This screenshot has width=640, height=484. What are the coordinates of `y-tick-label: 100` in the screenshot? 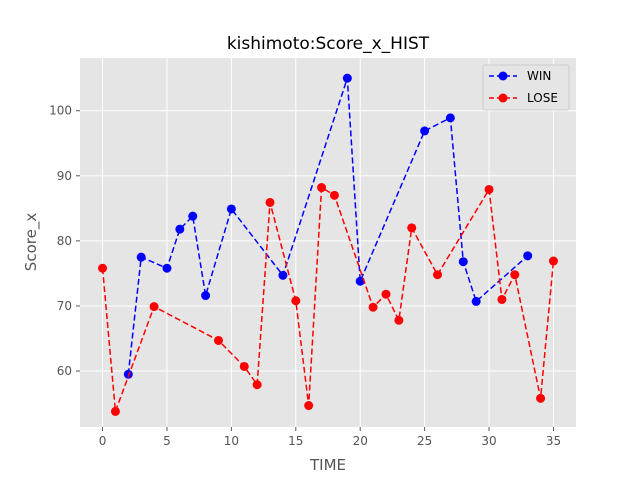 It's located at (60, 111).